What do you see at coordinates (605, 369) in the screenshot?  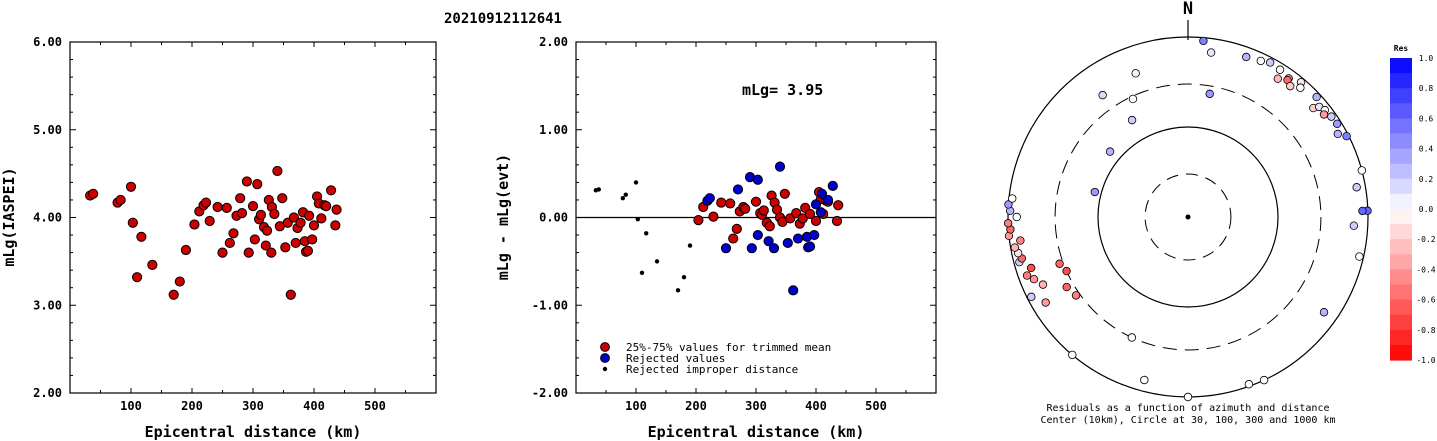 I see `legend-marker` at bounding box center [605, 369].